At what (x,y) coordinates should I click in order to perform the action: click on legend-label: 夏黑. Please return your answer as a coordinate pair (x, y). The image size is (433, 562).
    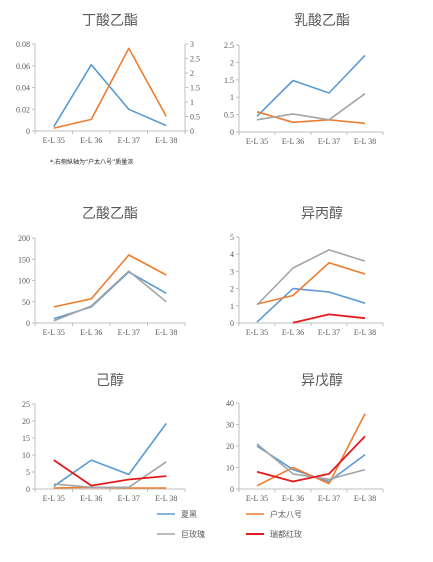
    Looking at the image, I should click on (189, 514).